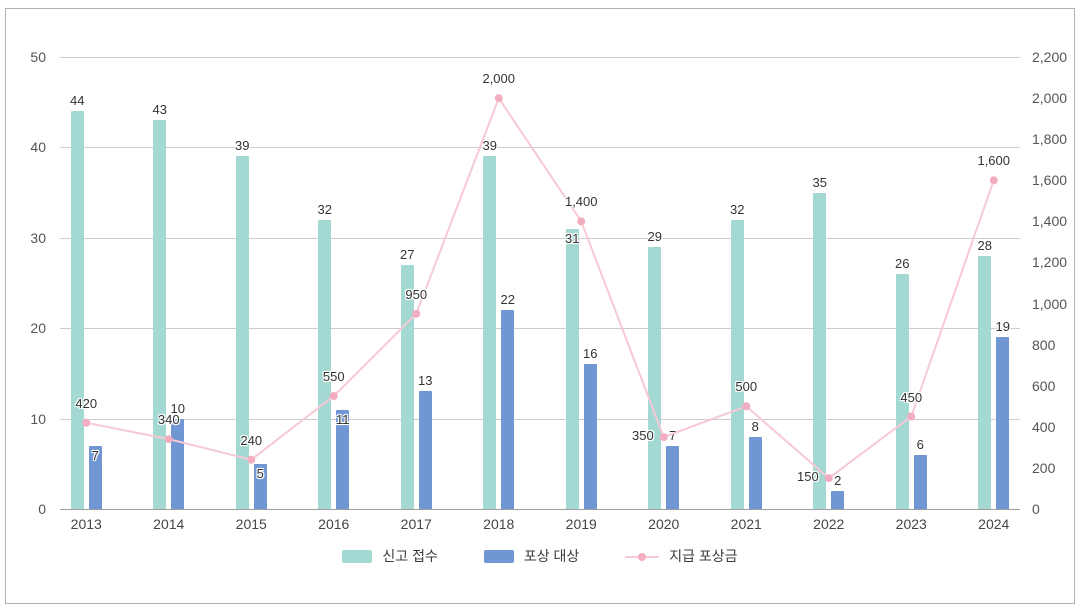 This screenshot has height=614, width=1080. I want to click on right-axis-tick: 0, so click(1036, 509).